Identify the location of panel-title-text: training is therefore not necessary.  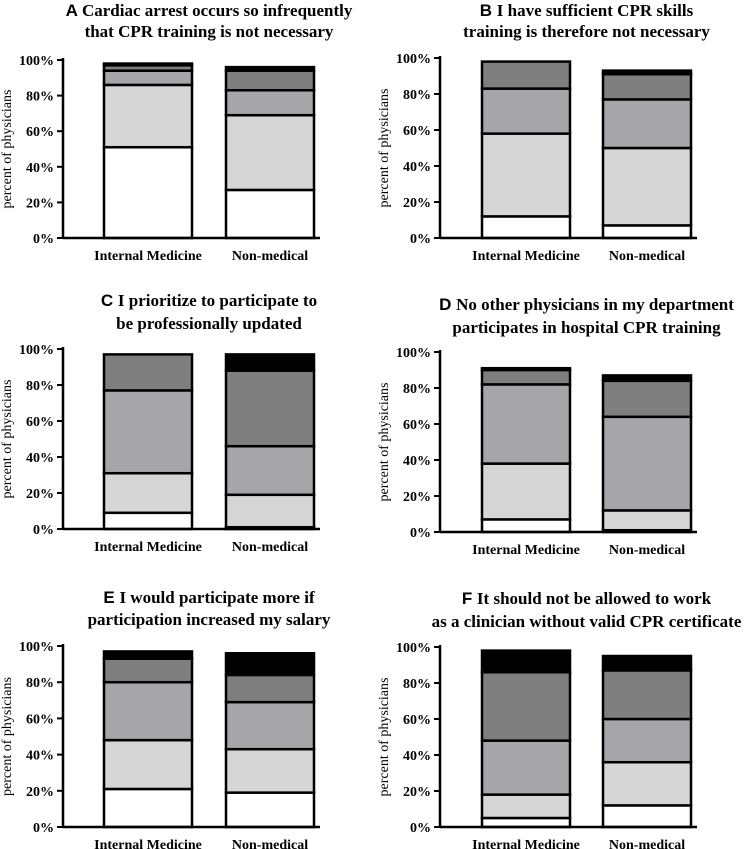
(586, 31).